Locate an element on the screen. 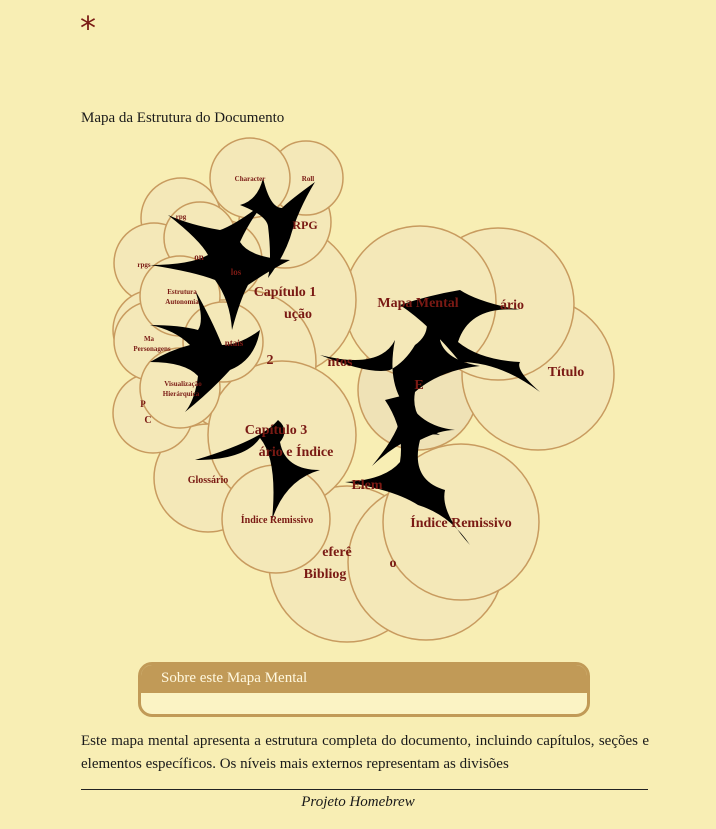  label-autonomia: Autonomia is located at coordinates (182, 302).